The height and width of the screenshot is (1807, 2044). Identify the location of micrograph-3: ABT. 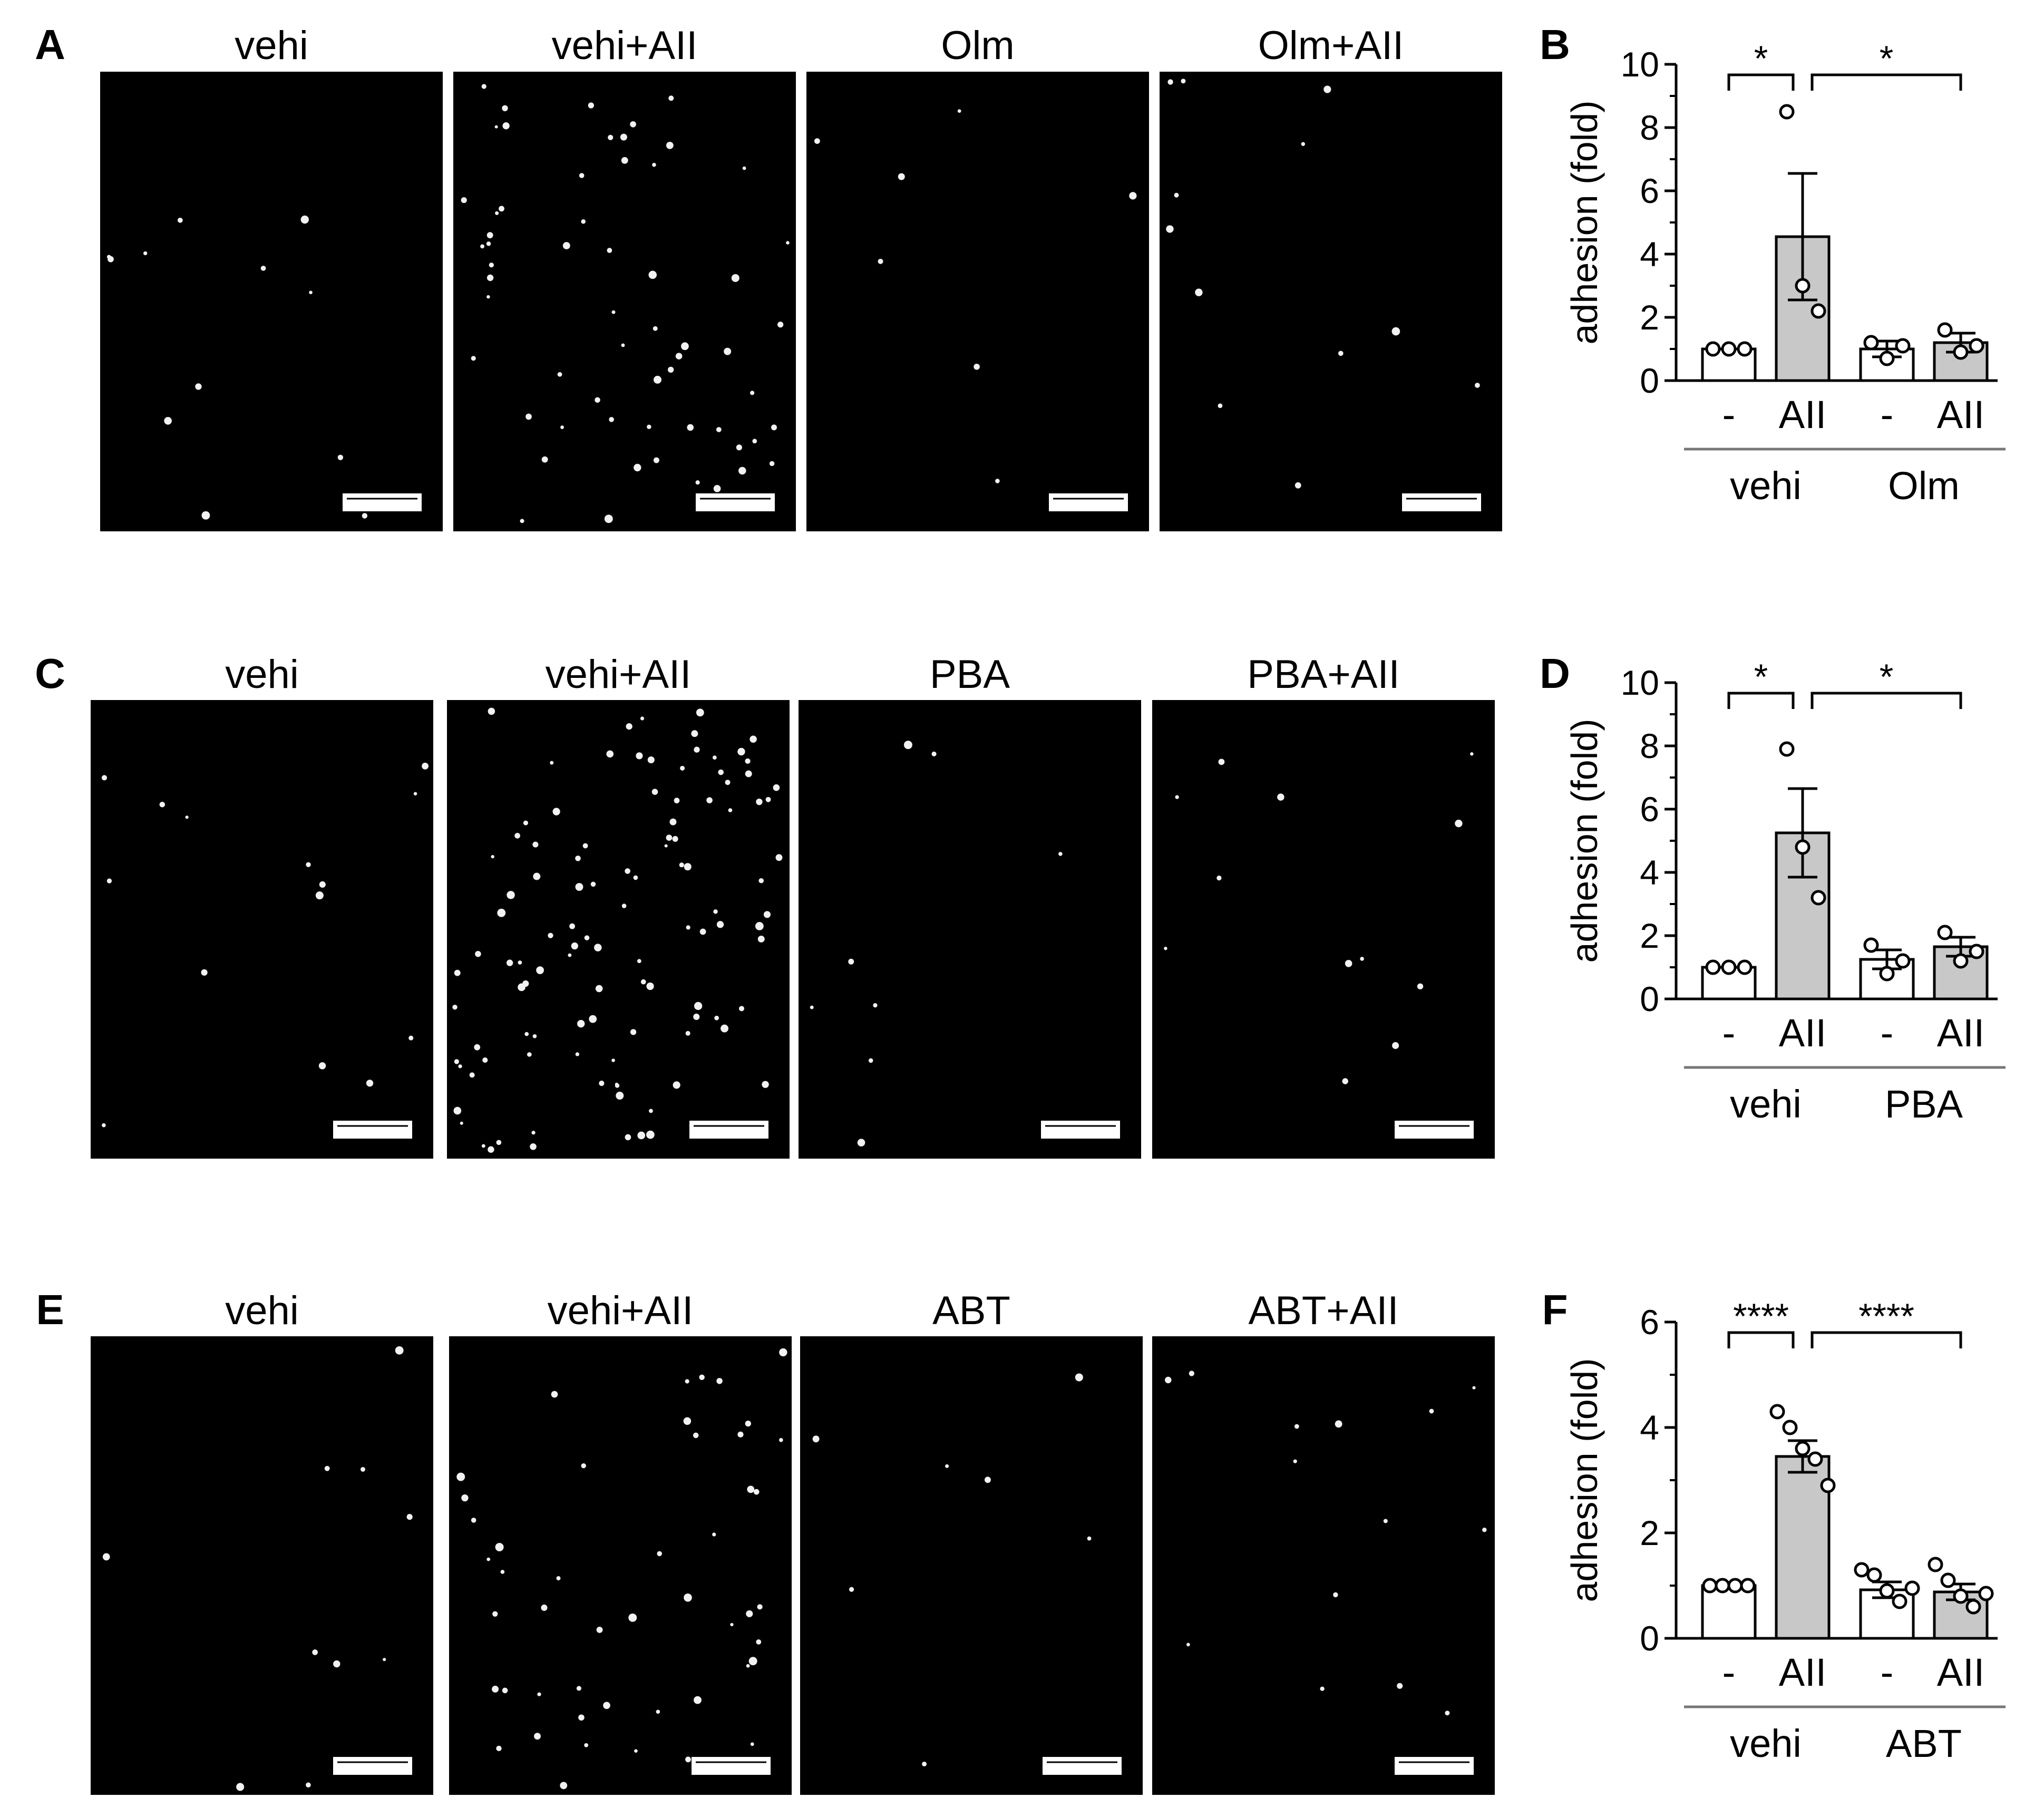
(972, 1541).